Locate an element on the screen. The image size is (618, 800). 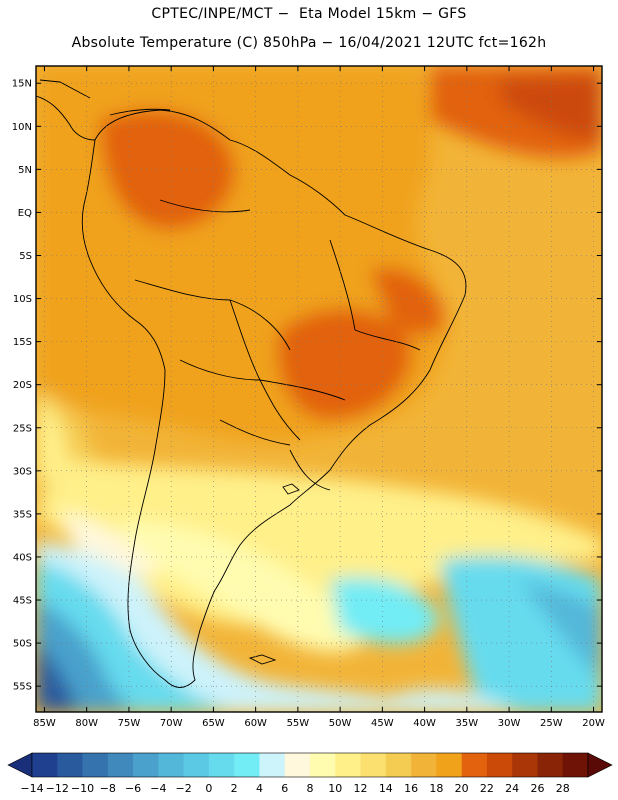
lat-label: 25S is located at coordinates (22, 428).